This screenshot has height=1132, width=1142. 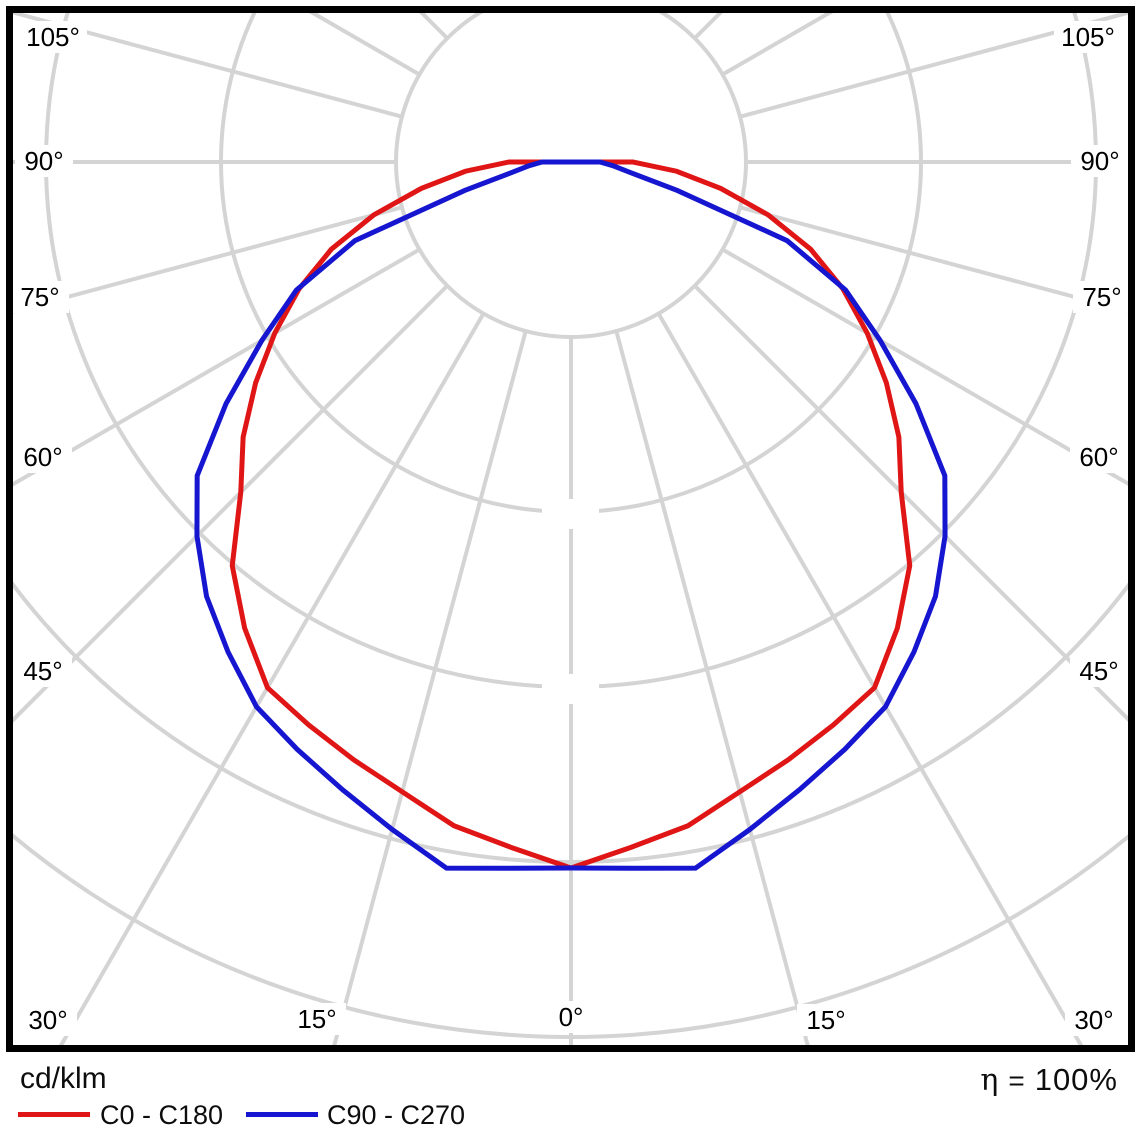 What do you see at coordinates (571, 176) in the screenshot?
I see `grid-ring` at bounding box center [571, 176].